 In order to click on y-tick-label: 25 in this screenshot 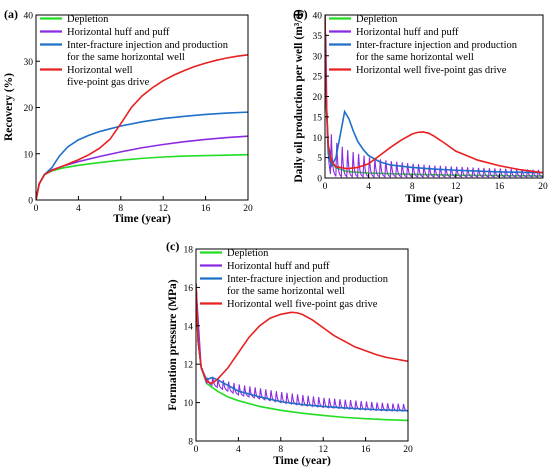, I will do `click(318, 78)`.